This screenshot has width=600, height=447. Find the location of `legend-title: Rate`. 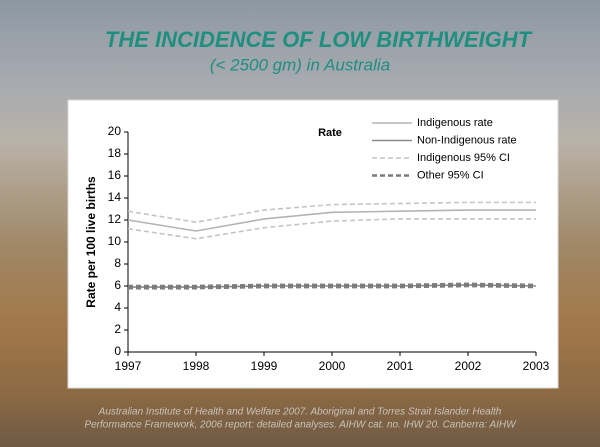

legend-title: Rate is located at coordinates (330, 133).